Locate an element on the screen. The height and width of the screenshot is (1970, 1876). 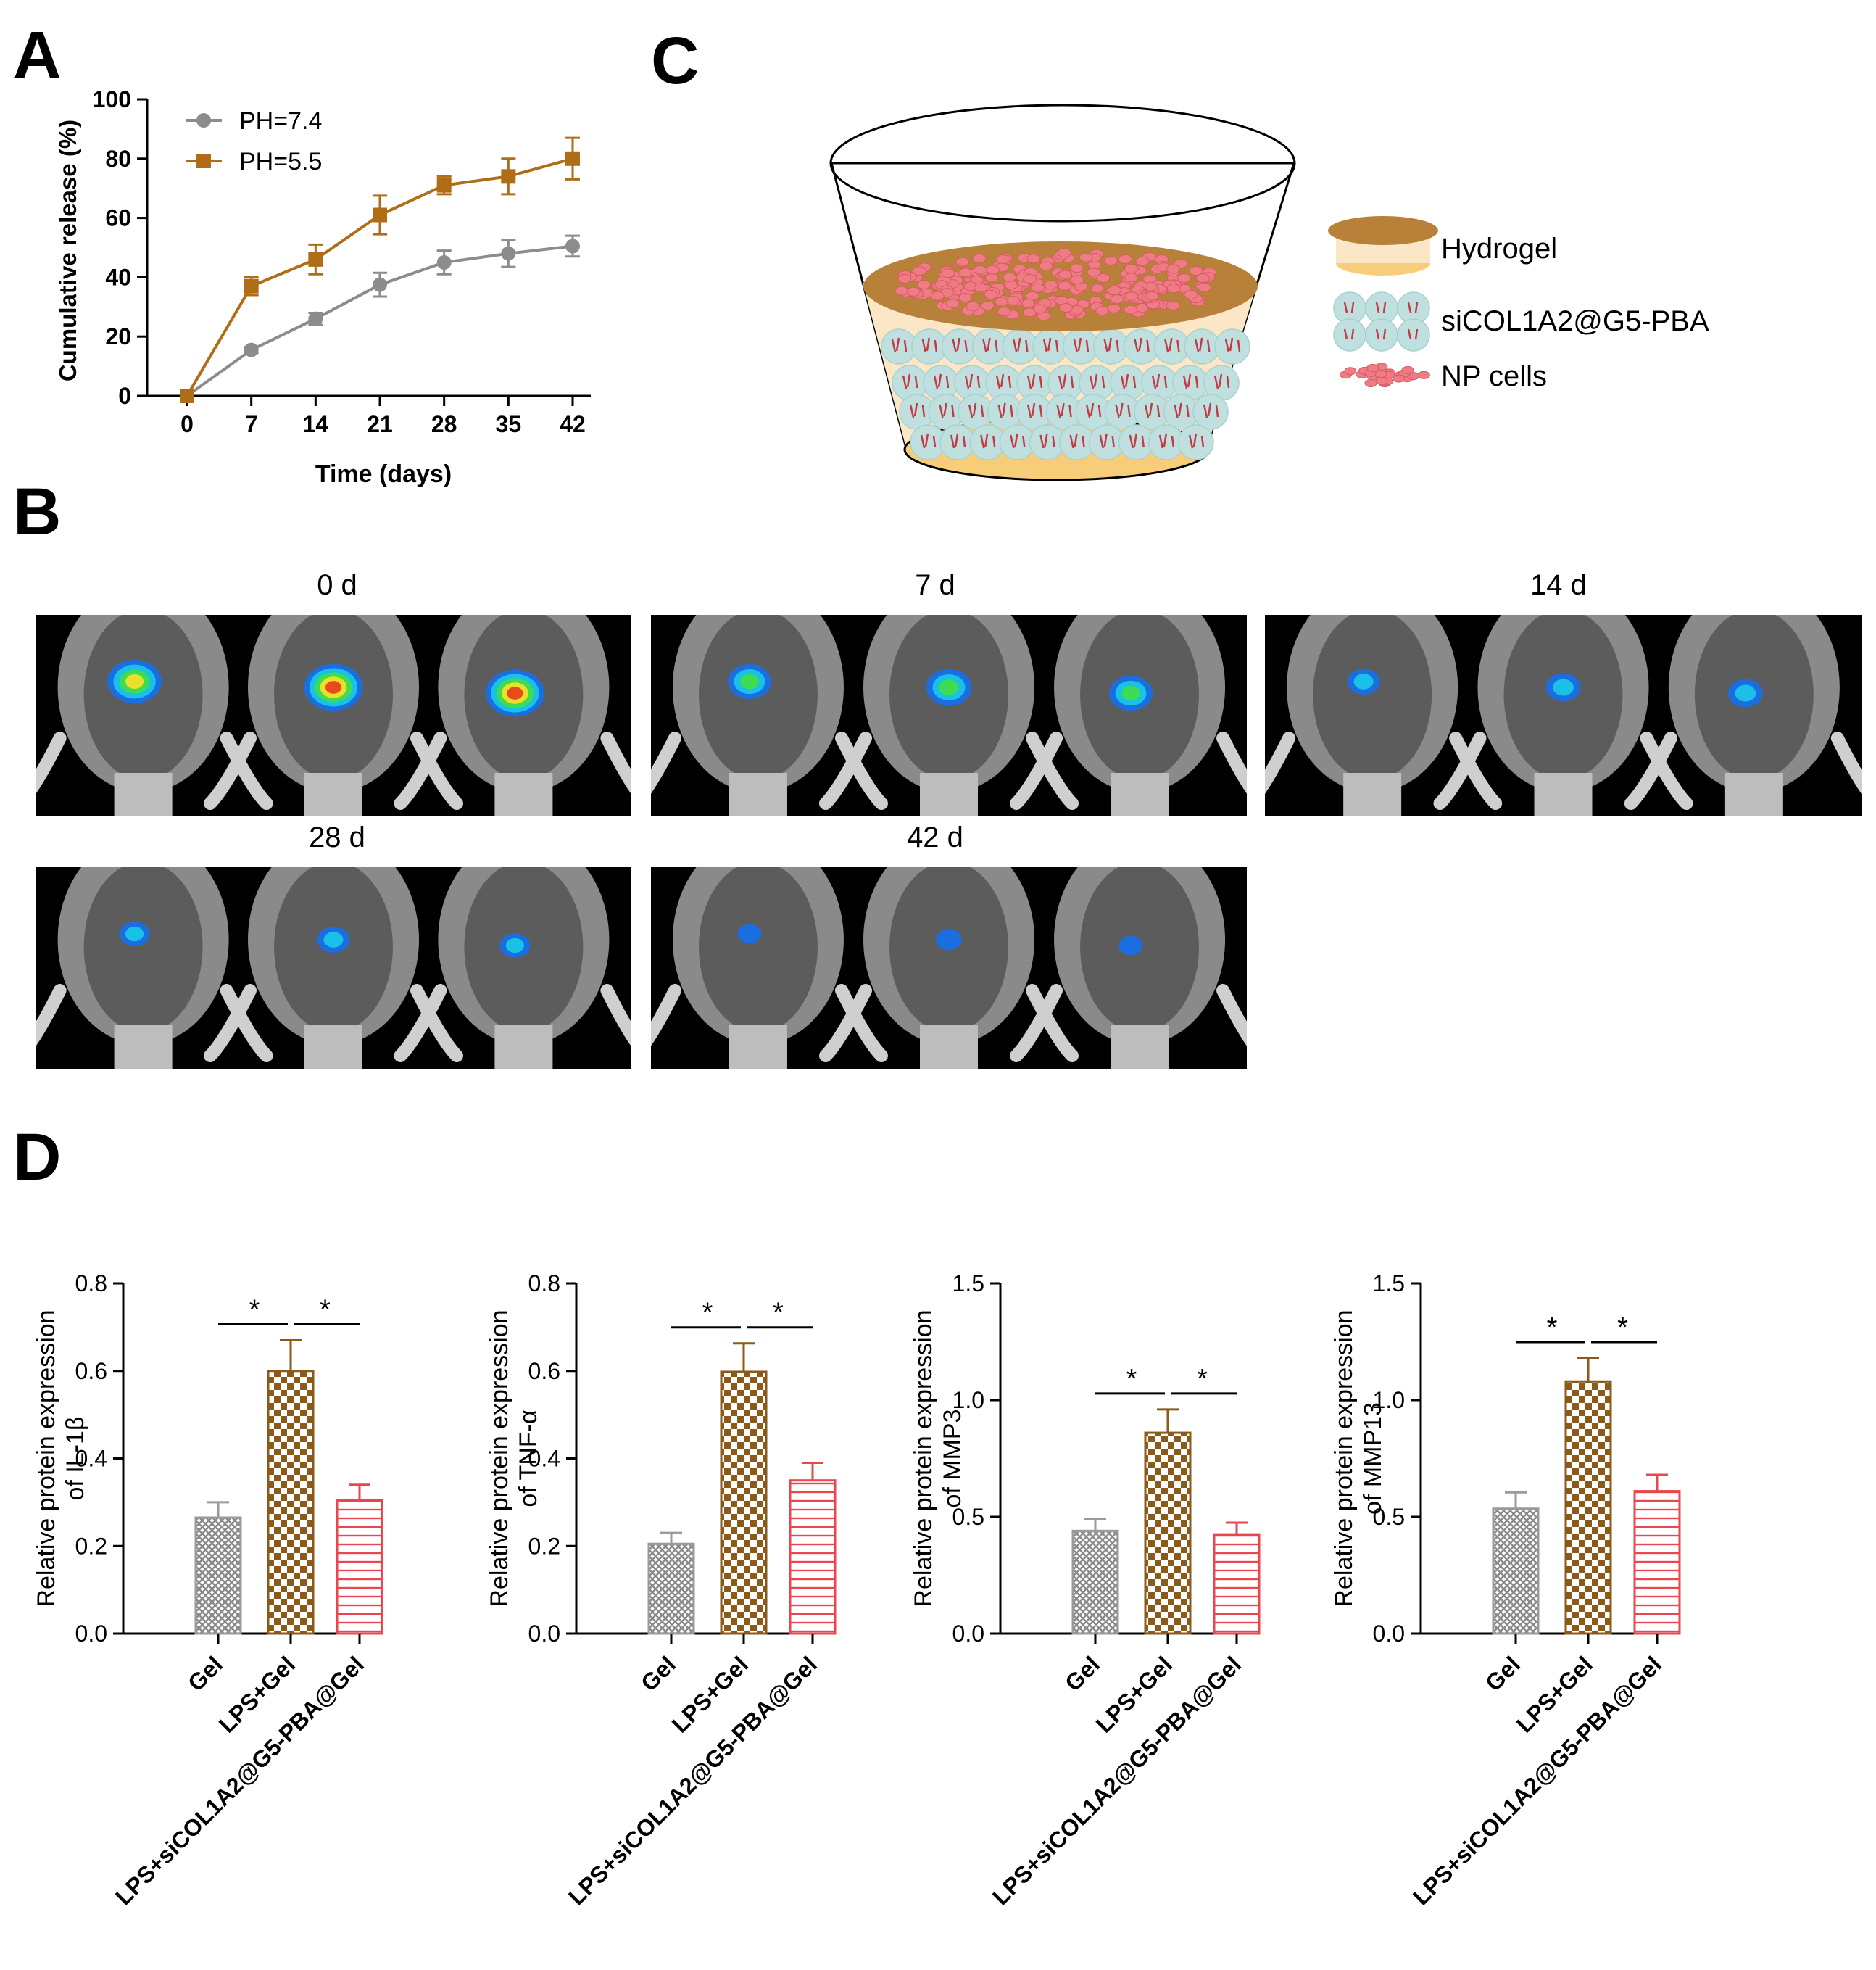
y-axis-title: Relative protein expression is located at coordinates (1344, 1458).